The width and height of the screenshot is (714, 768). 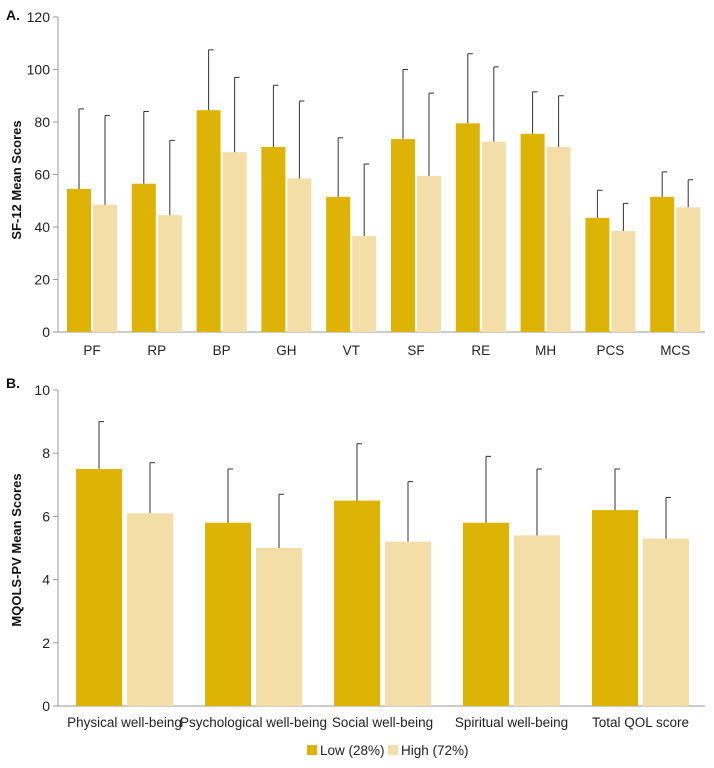 I want to click on legend-high-label: High (72%), so click(x=435, y=750).